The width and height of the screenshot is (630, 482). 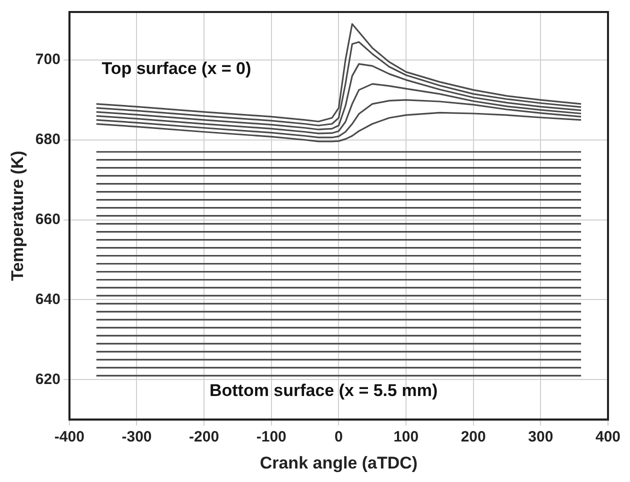 What do you see at coordinates (137, 437) in the screenshot?
I see `x-tick-label: -300` at bounding box center [137, 437].